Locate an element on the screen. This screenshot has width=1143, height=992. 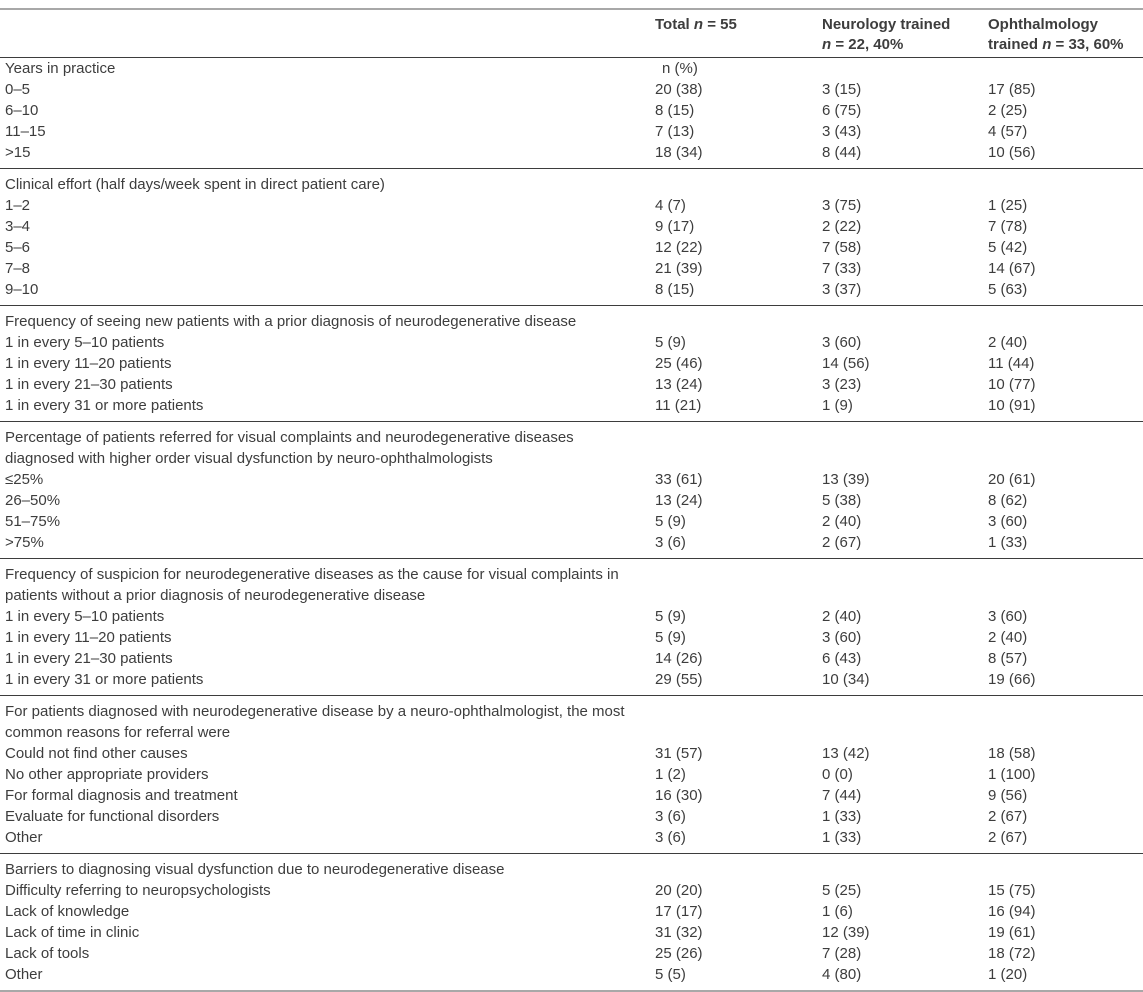
row-label: For formal diagnosis and treatment is located at coordinates (121, 795).